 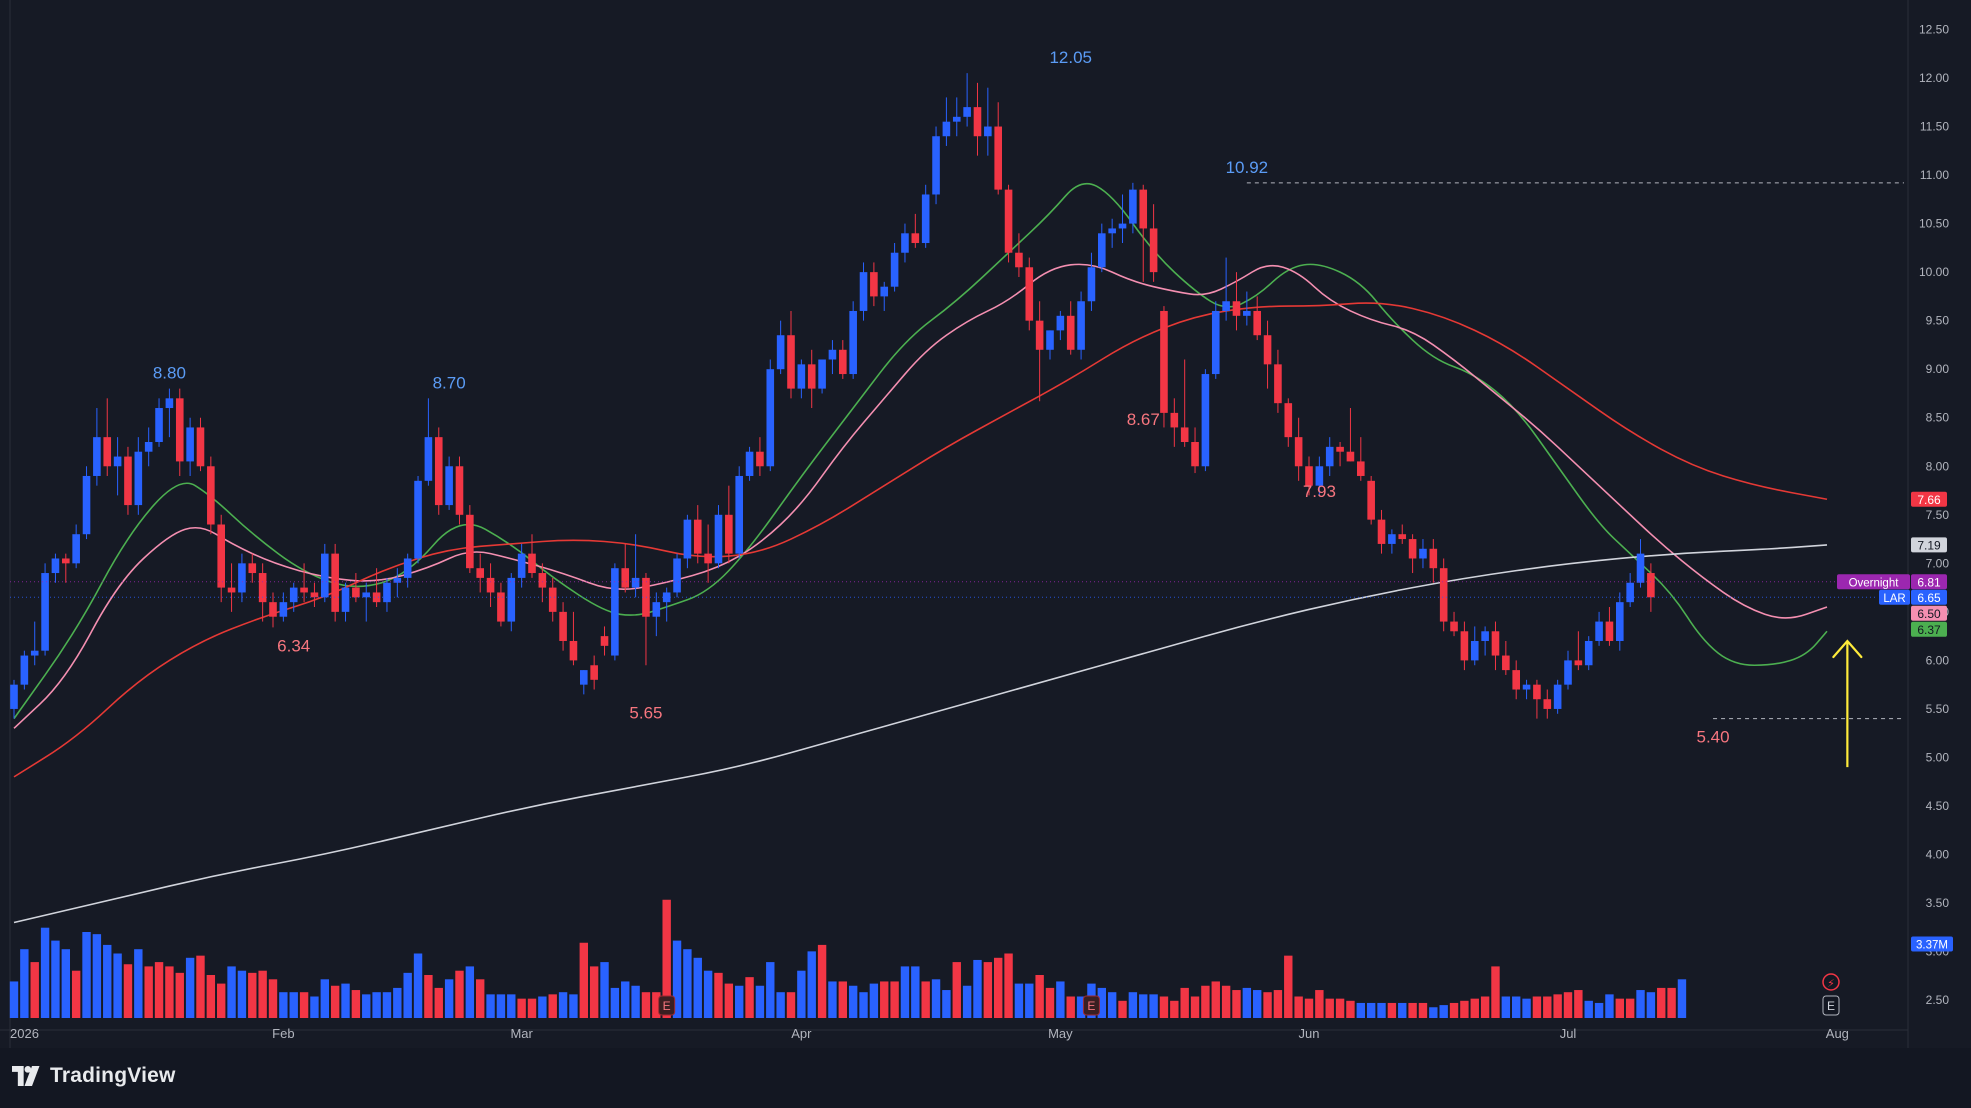 I want to click on peak-label: 8.67, so click(x=1143, y=419).